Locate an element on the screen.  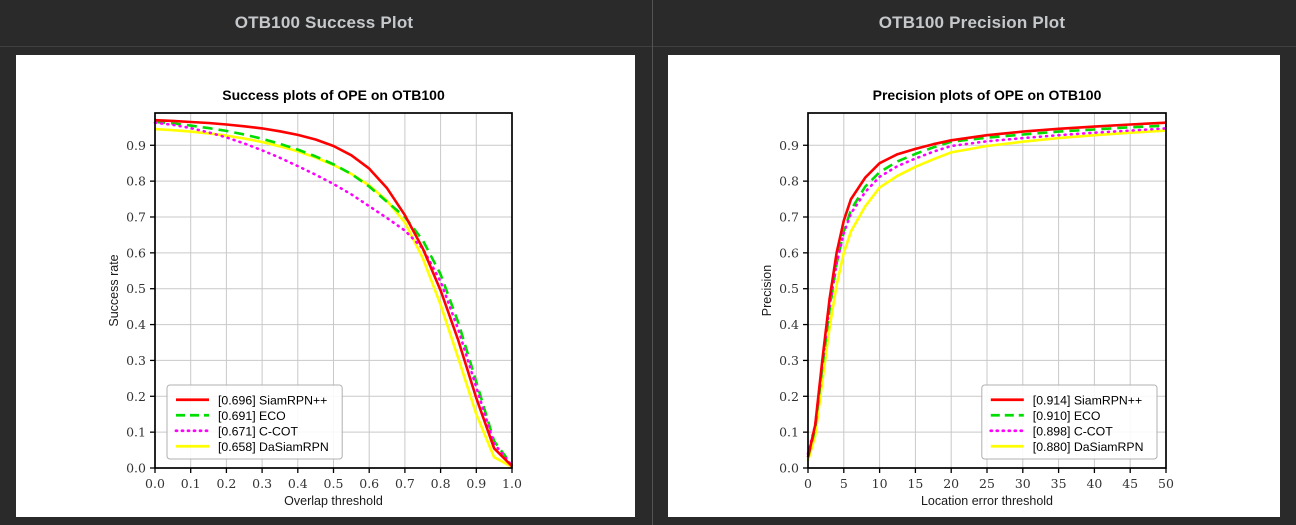
x-tick-label: 5 is located at coordinates (844, 483).